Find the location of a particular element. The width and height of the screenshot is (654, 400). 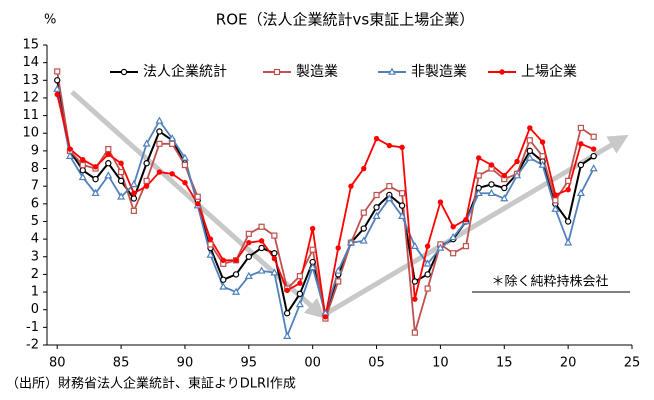

y-tick-label: 4 is located at coordinates (35, 239).